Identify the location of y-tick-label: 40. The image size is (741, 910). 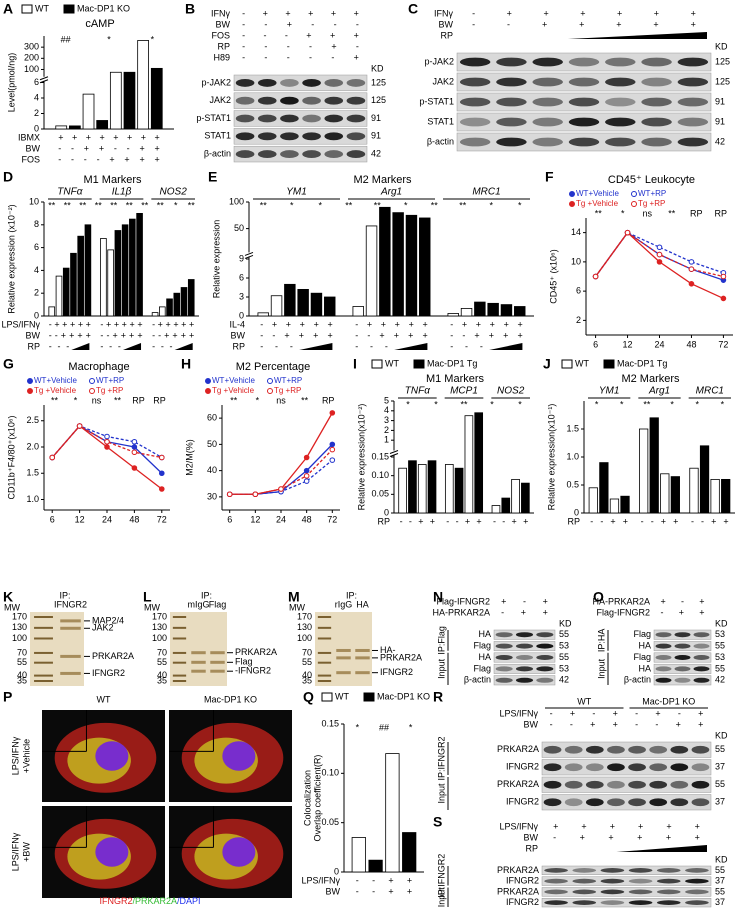
(212, 470).